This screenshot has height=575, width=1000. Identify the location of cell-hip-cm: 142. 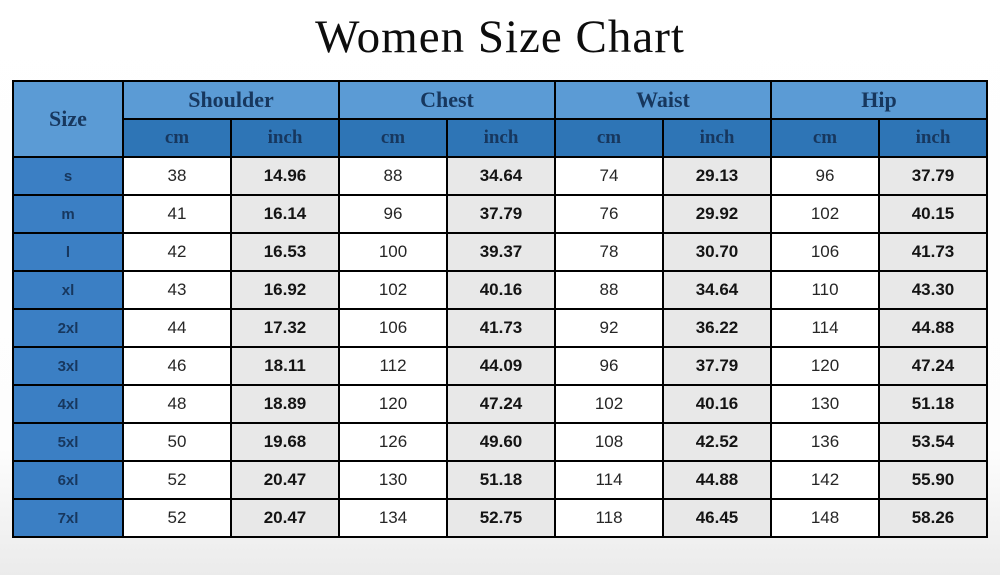
(825, 480).